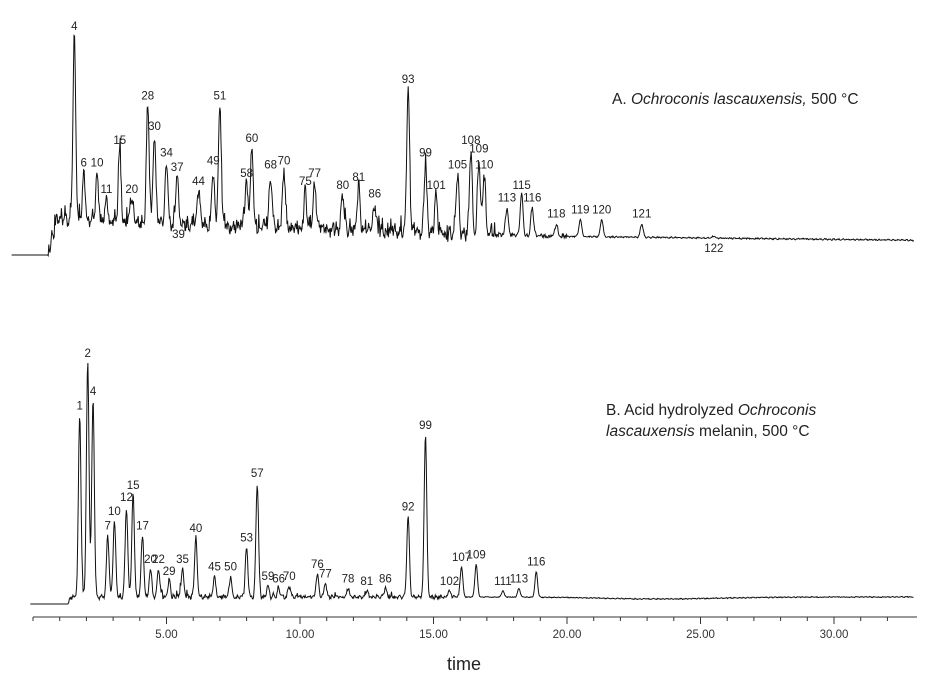 The image size is (927, 675). What do you see at coordinates (198, 182) in the screenshot?
I see `chart-a-peak-label: 44` at bounding box center [198, 182].